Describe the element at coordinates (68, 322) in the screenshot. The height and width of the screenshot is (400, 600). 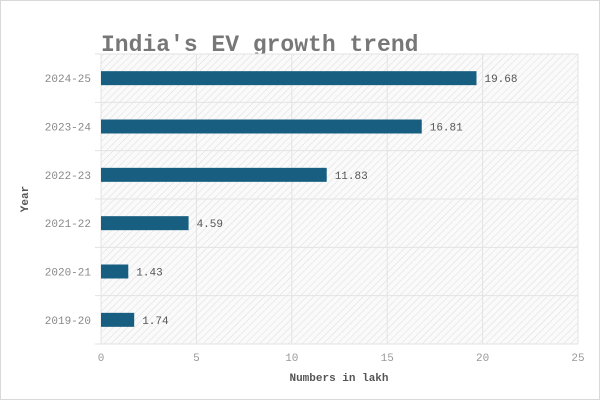
I see `y-tick-label: 2019-20` at that location.